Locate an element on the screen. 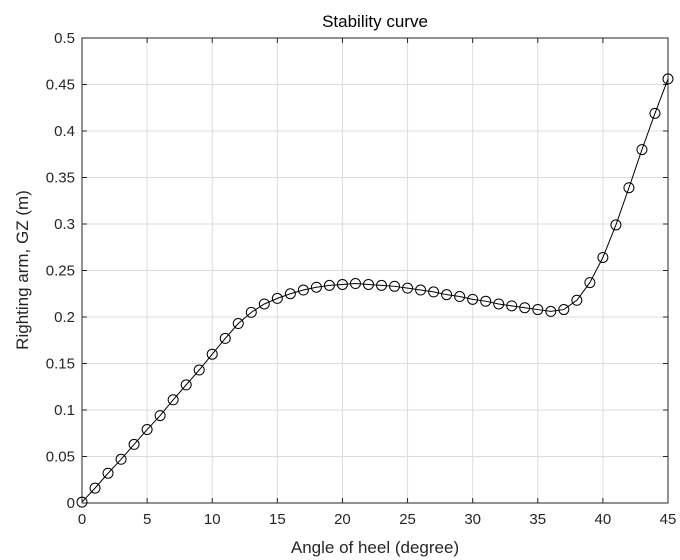 The height and width of the screenshot is (560, 680). x-tick-label: 20 is located at coordinates (342, 519).